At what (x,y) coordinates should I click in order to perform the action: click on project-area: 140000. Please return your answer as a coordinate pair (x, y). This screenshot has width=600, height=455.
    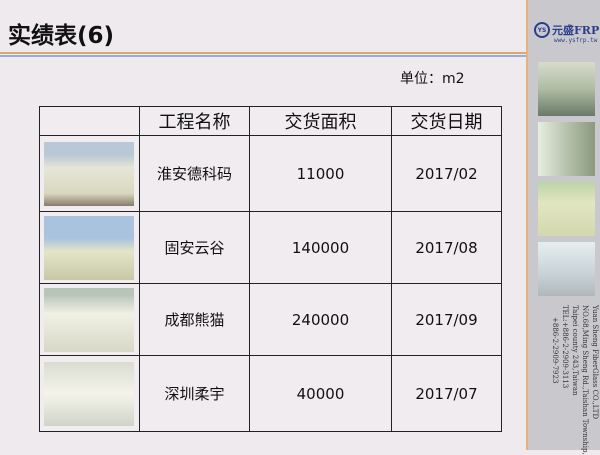
    Looking at the image, I should click on (320, 247).